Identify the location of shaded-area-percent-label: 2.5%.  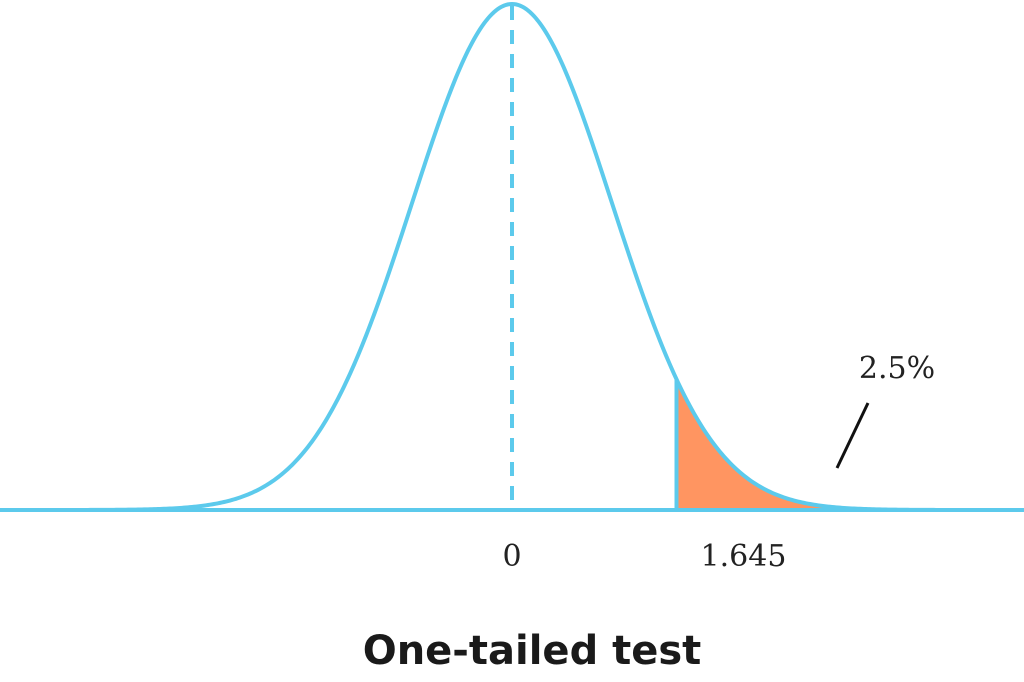
(897, 368).